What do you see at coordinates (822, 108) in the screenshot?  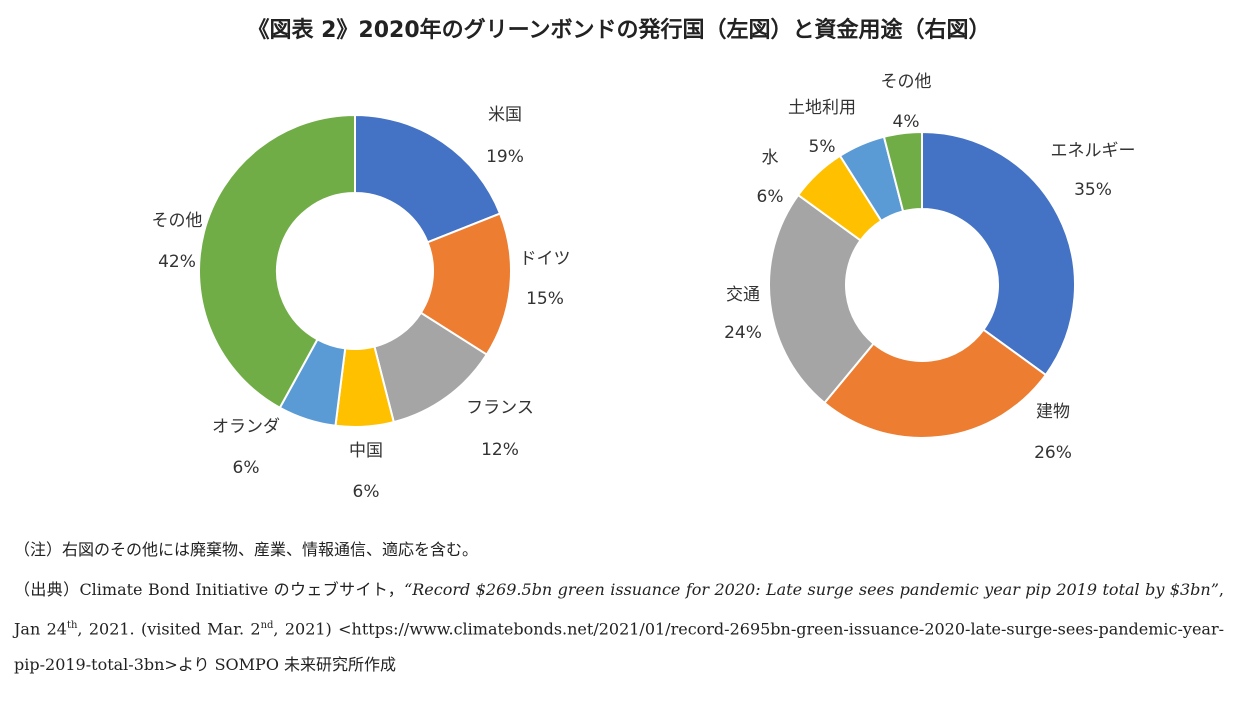 I see `donut2-category-label-5: 土地利用` at bounding box center [822, 108].